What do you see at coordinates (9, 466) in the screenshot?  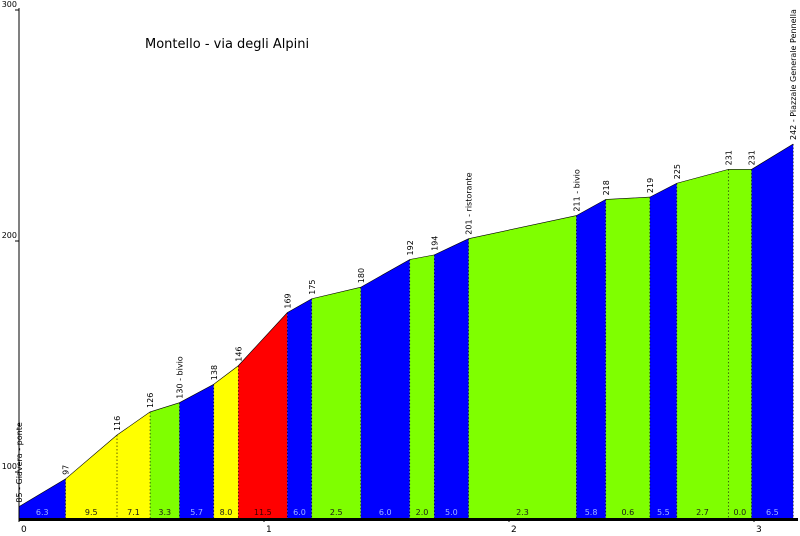 I see `y-tick-label: 100` at bounding box center [9, 466].